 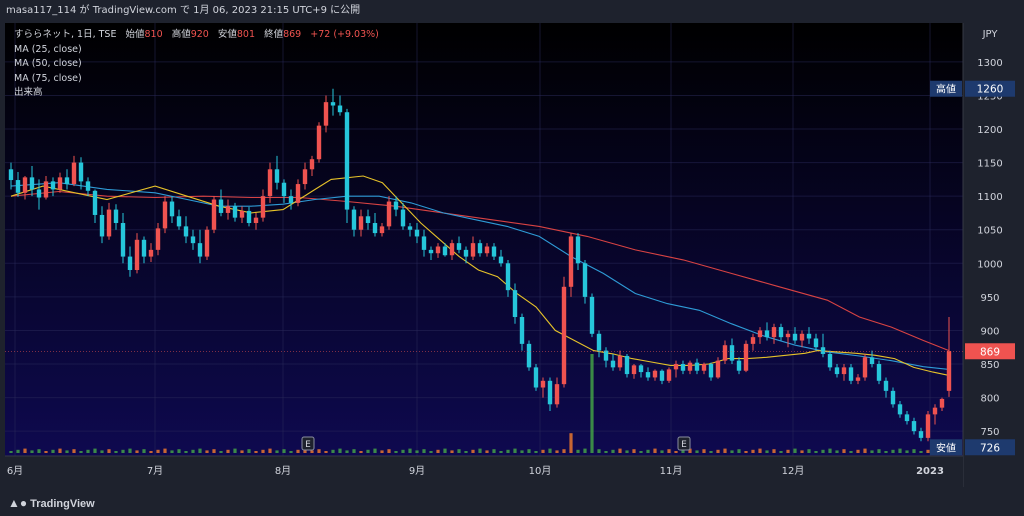 What do you see at coordinates (51, 503) in the screenshot?
I see `tradingview-logo: ▲● TradingView` at bounding box center [51, 503].